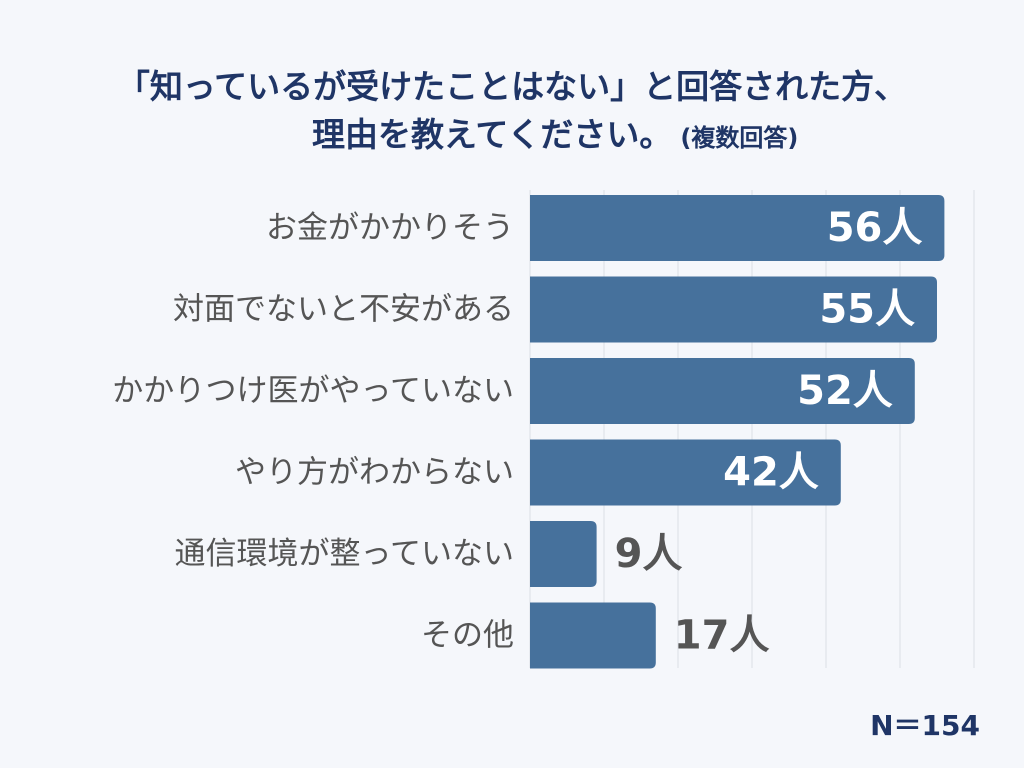 This screenshot has height=768, width=1024. What do you see at coordinates (374, 473) in the screenshot?
I see `category-label: やり方がわからない` at bounding box center [374, 473].